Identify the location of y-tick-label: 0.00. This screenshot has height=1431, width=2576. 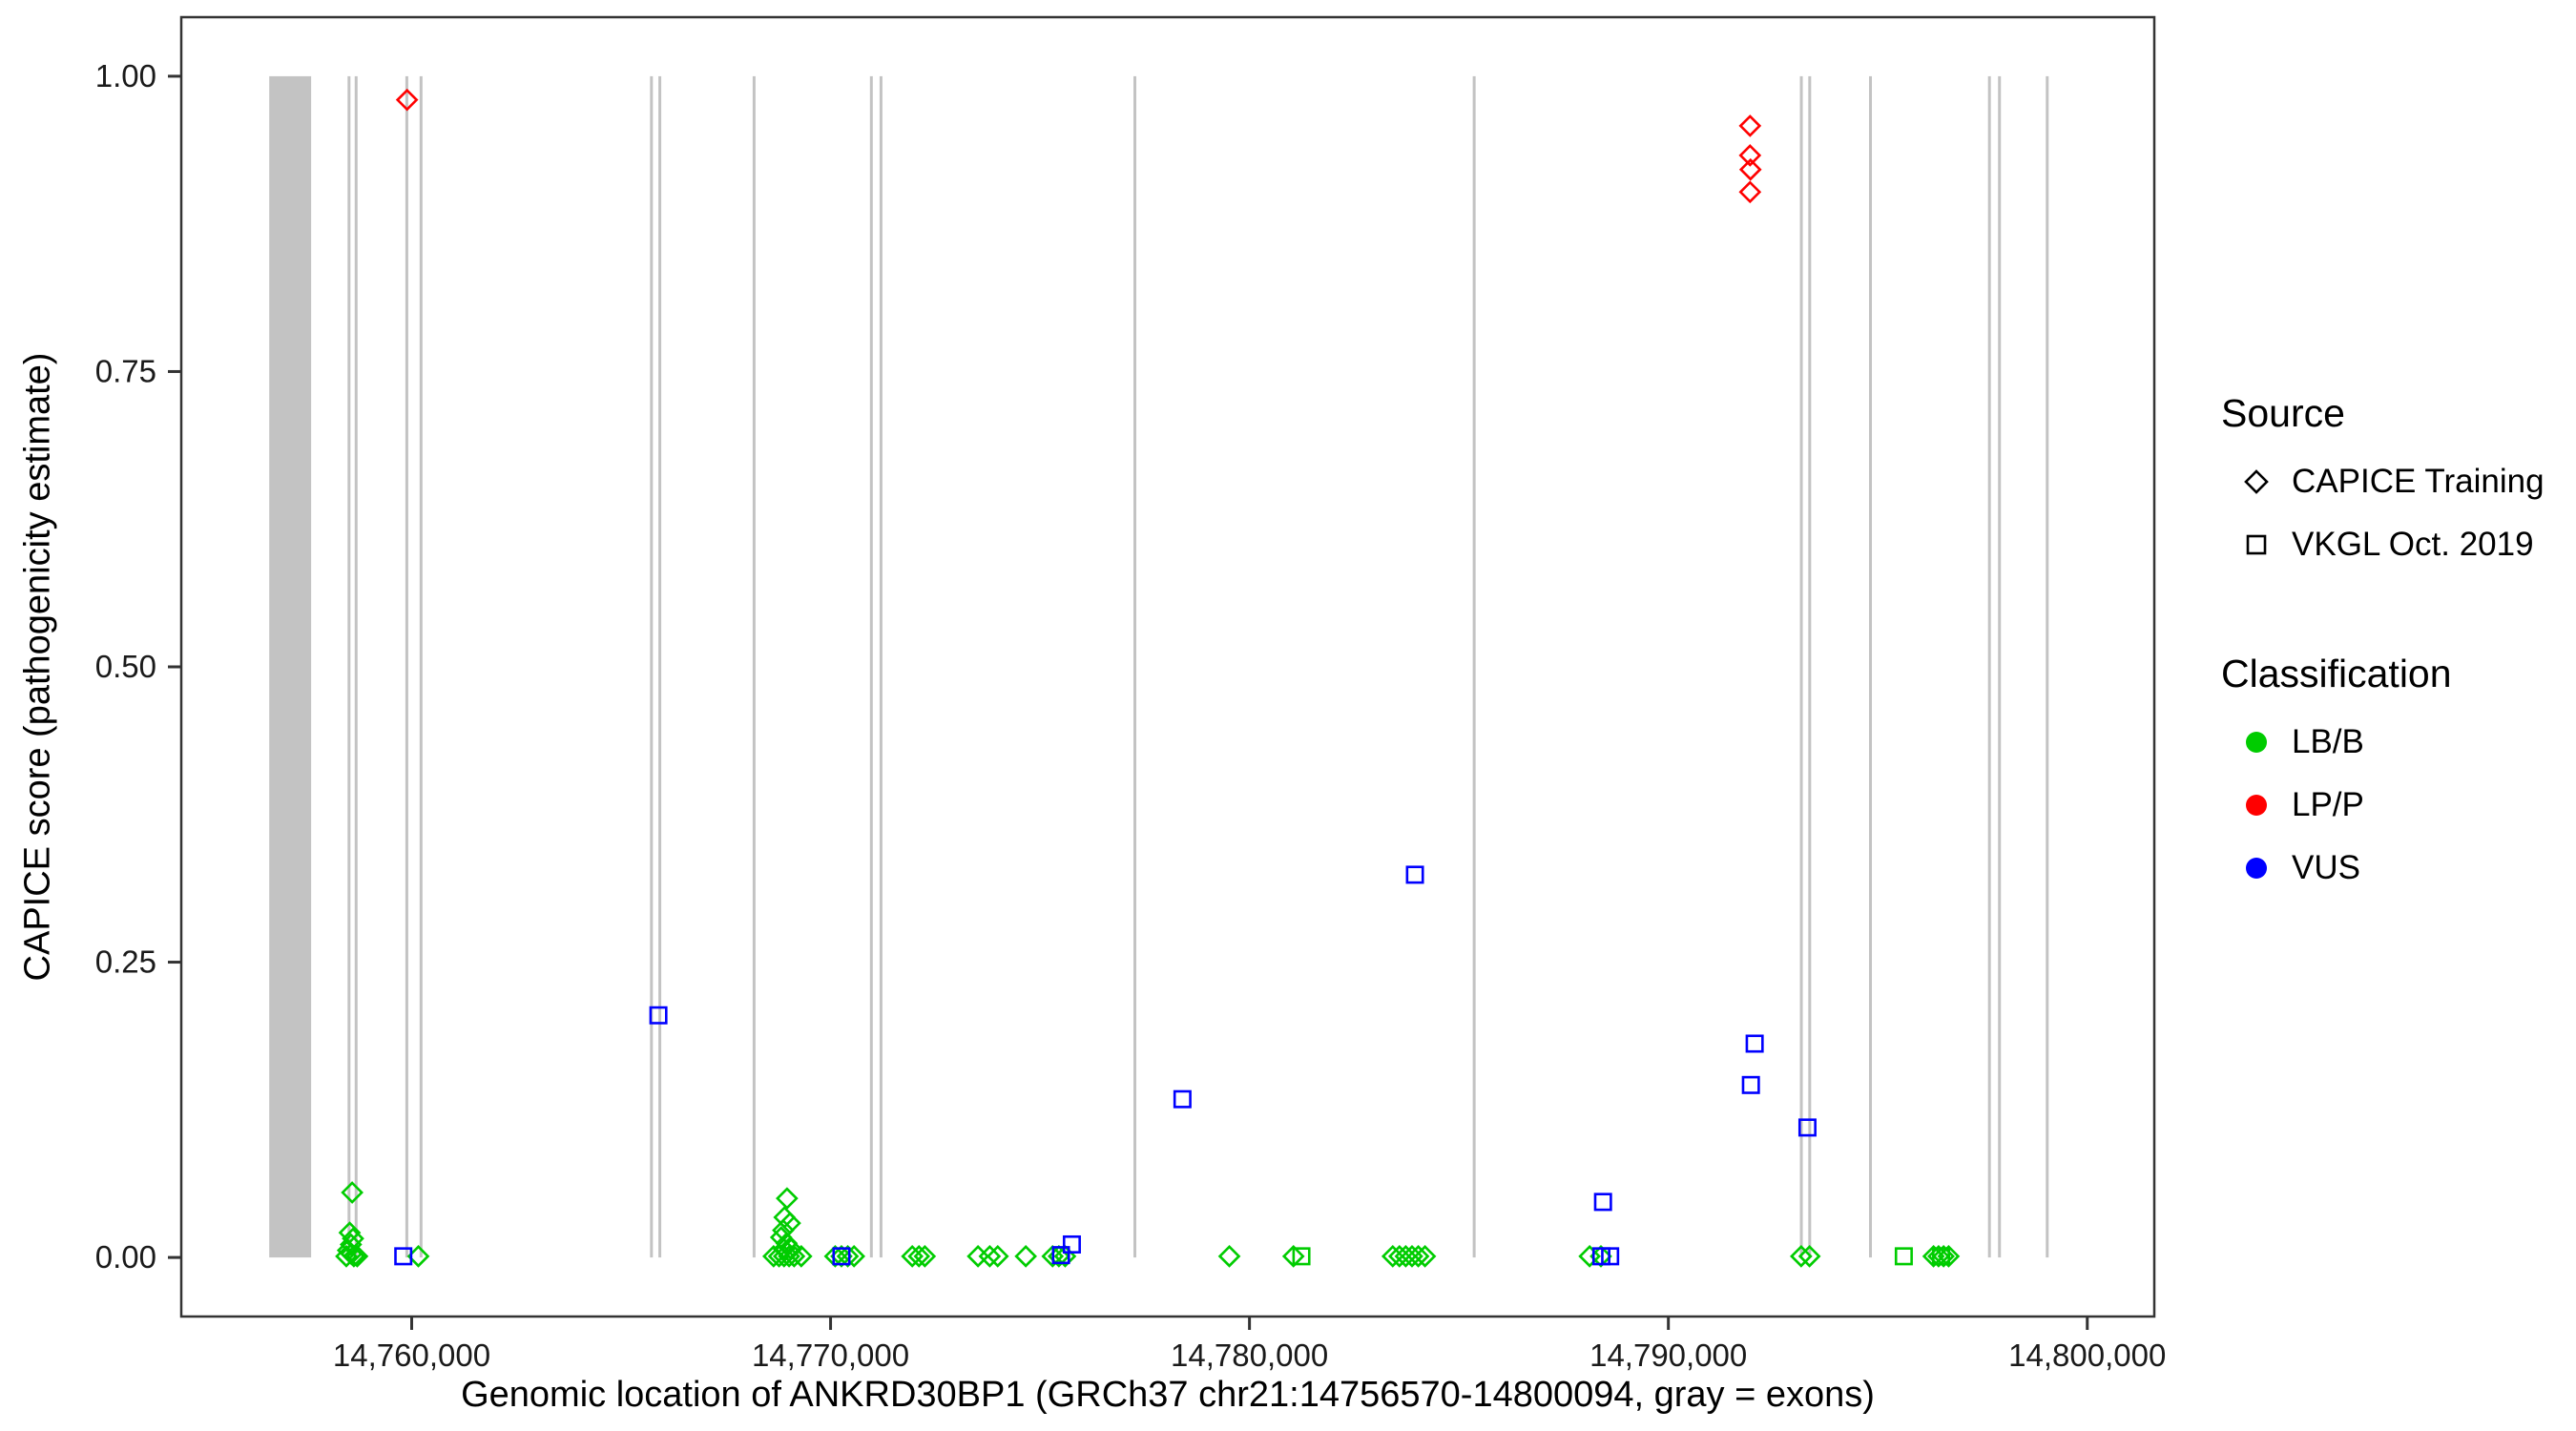
(125, 1257).